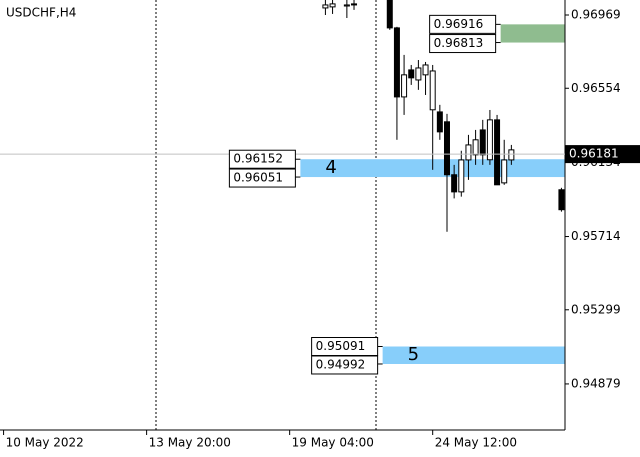  I want to click on zone-top-label: 0.96916, so click(459, 24).